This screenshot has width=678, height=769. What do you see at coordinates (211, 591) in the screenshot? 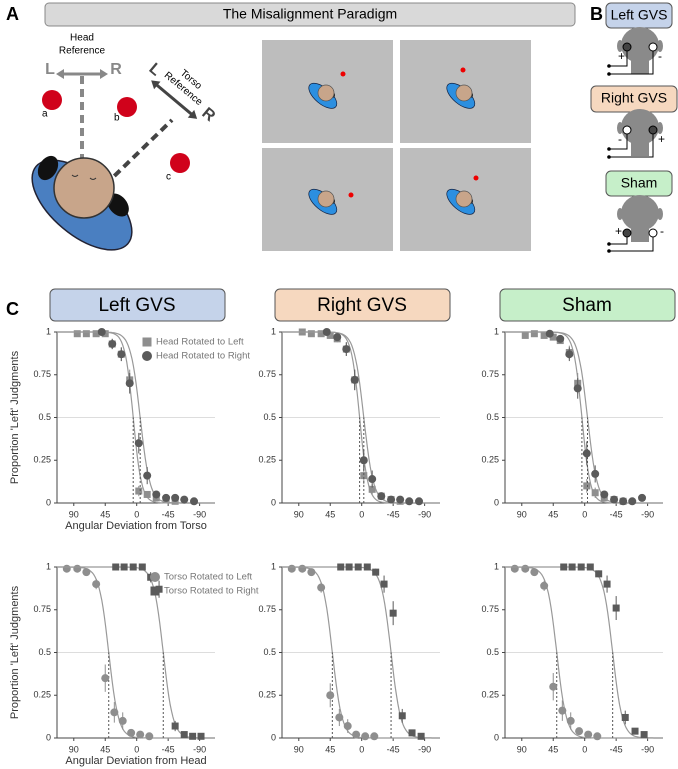
I see `legend-label: Torso Rotated to Right` at bounding box center [211, 591].